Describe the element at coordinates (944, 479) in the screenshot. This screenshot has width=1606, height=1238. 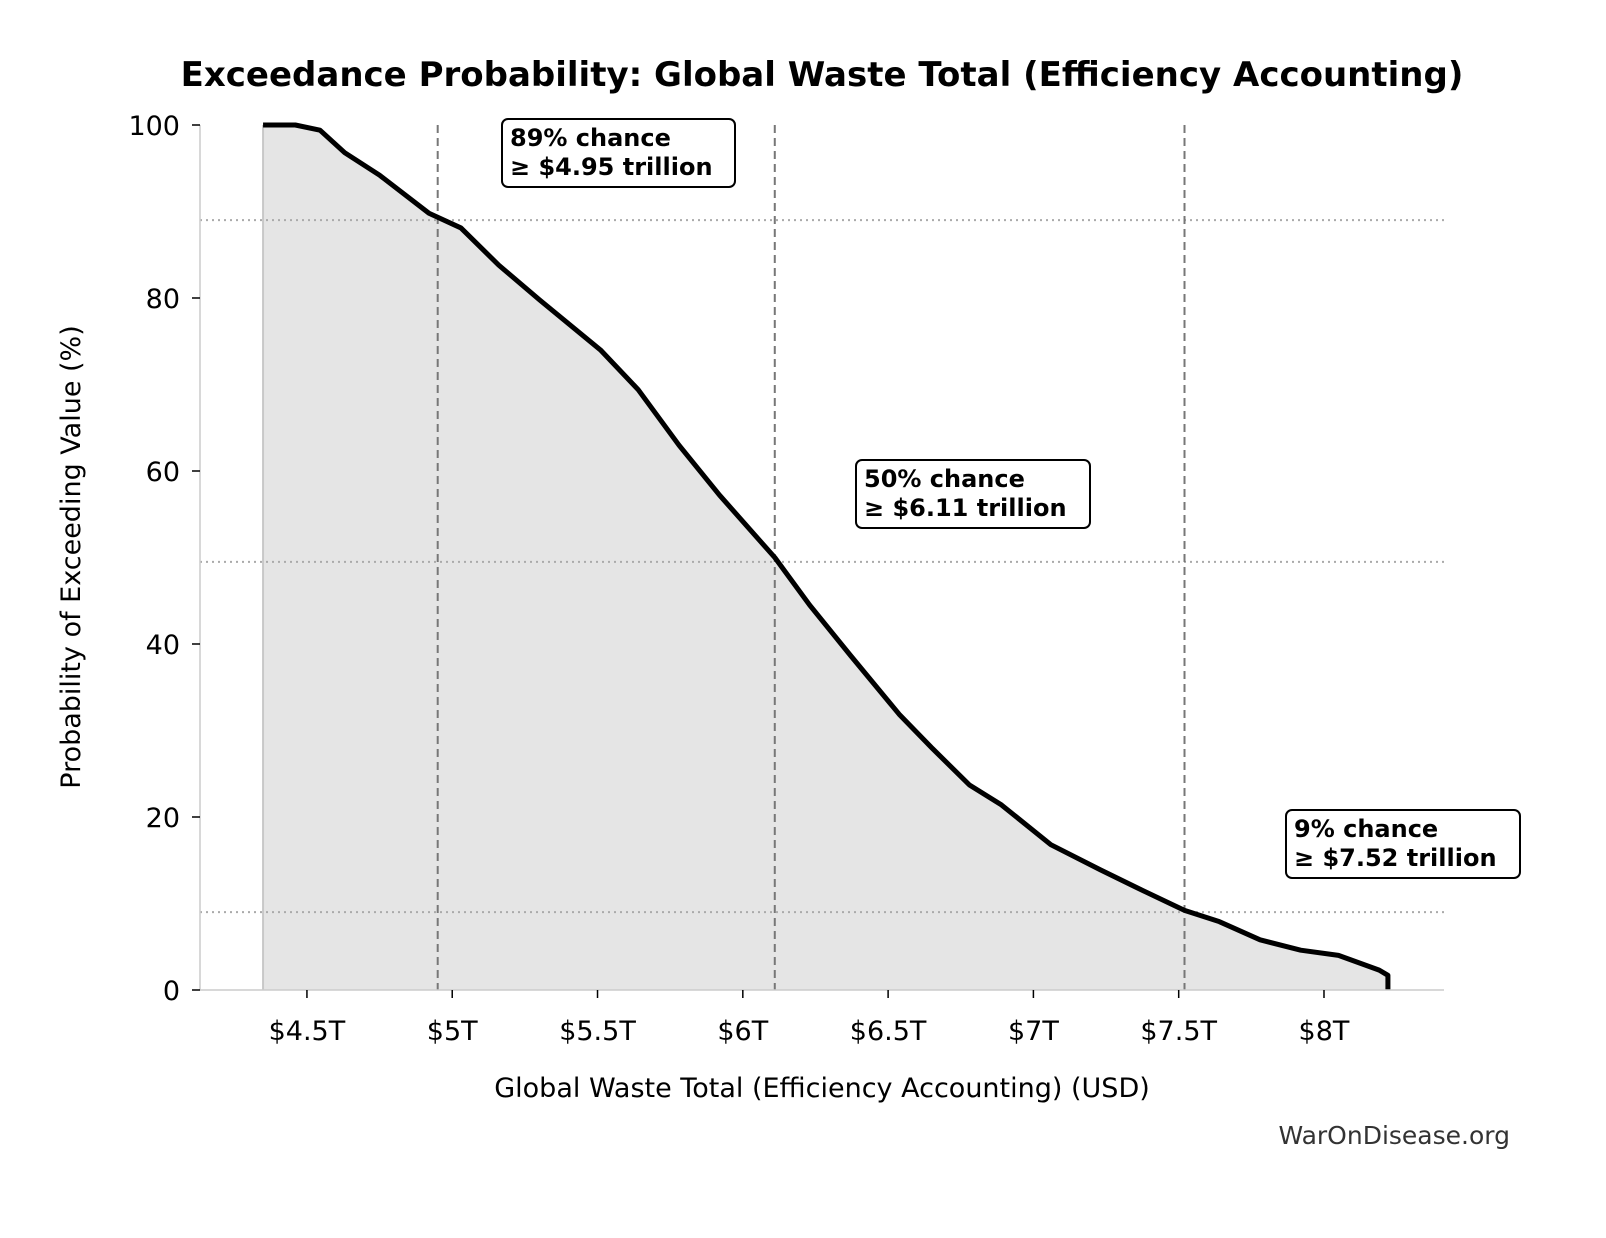
I see `annotation-line1: 50% chance` at that location.